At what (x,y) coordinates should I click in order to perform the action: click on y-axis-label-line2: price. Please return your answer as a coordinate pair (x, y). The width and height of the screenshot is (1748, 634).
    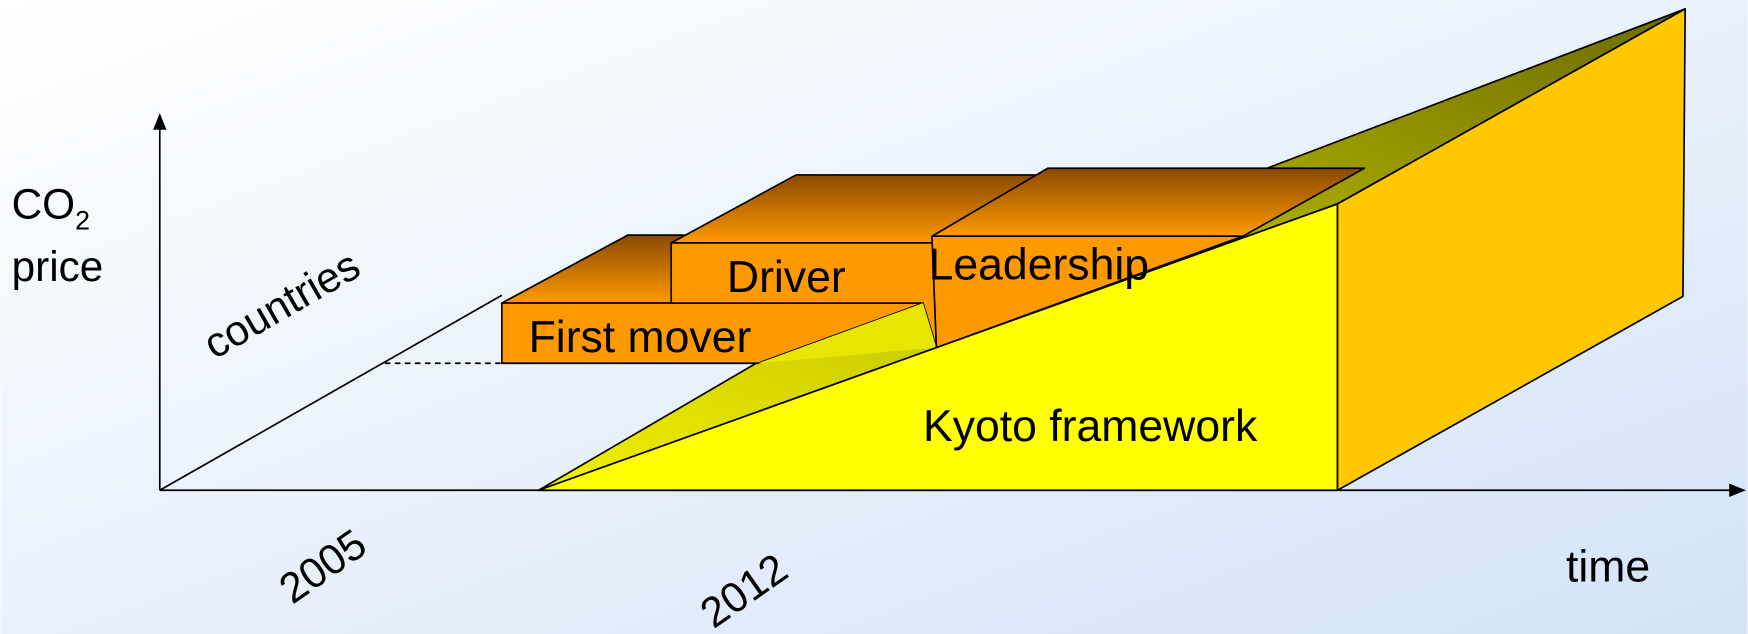
    Looking at the image, I should click on (58, 266).